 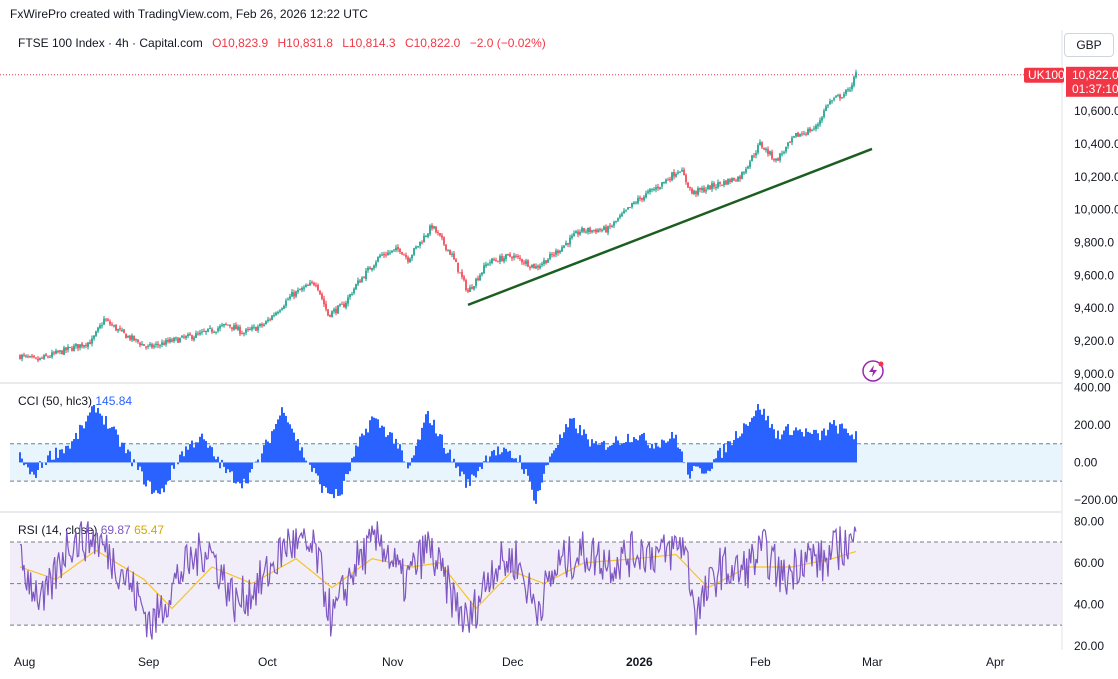 What do you see at coordinates (873, 371) in the screenshot?
I see `flash-icon` at bounding box center [873, 371].